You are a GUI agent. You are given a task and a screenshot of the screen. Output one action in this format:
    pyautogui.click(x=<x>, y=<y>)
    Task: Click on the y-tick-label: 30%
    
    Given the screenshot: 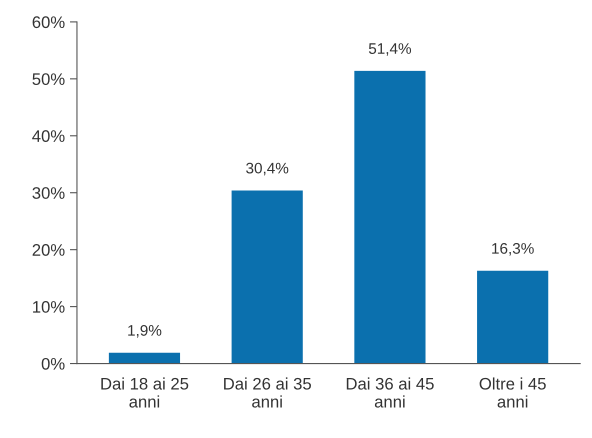 What is the action you would take?
    pyautogui.click(x=48, y=193)
    